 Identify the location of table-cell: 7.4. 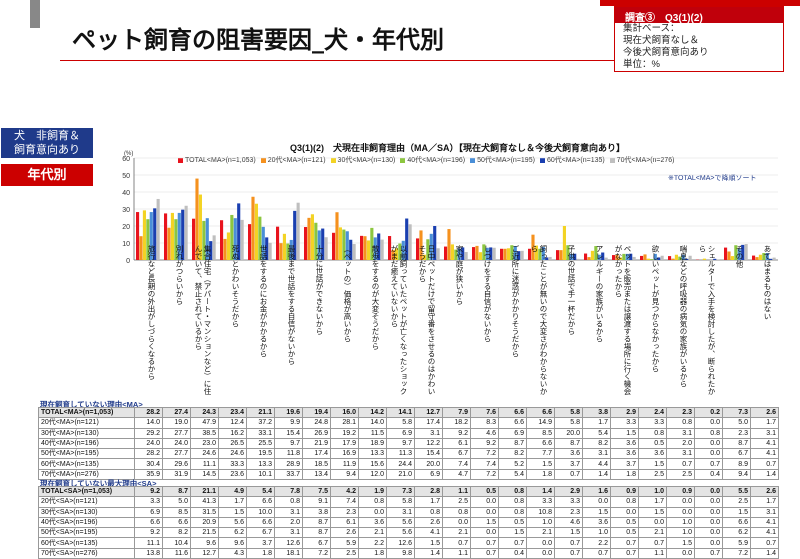
(345, 502).